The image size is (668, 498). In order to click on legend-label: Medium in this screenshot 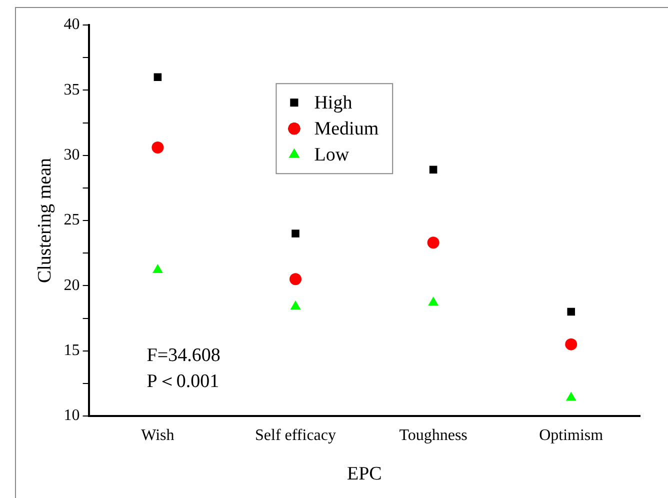, I will do `click(346, 129)`.